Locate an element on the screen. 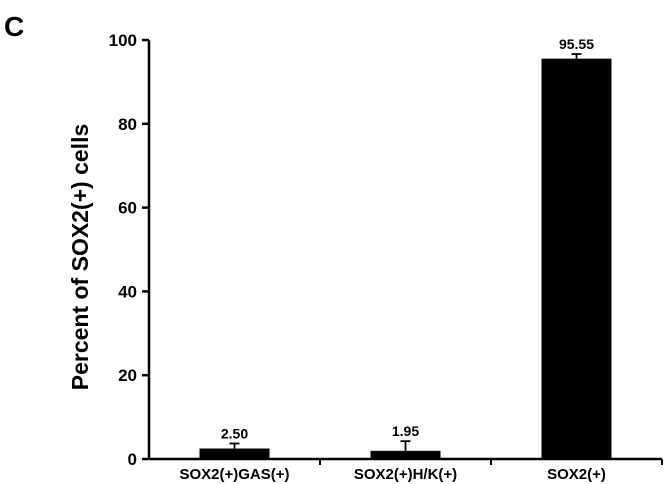  y-tick-label: 20 is located at coordinates (127, 375).